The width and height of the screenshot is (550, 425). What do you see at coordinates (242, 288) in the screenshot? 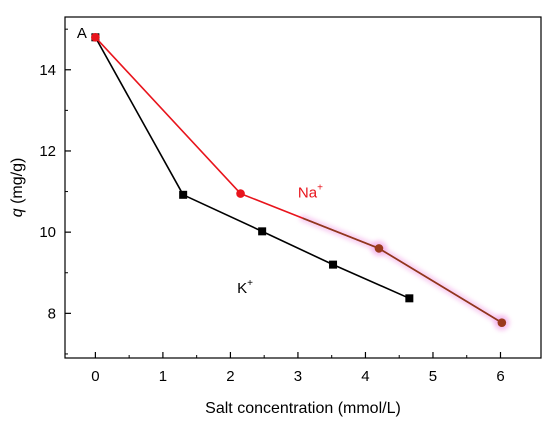
I see `k-series-label-name: K` at bounding box center [242, 288].